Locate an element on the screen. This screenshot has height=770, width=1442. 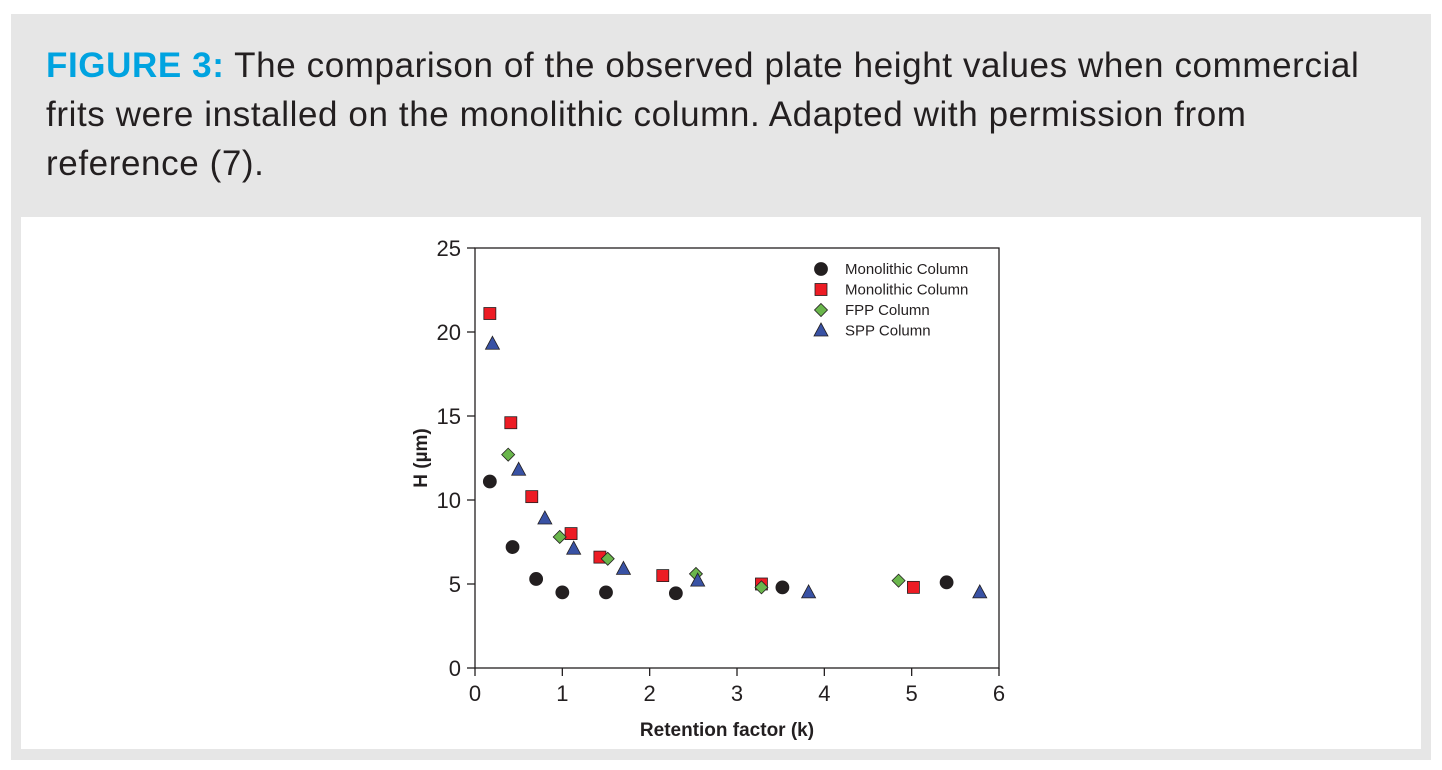
y-tick-label: 20 is located at coordinates (449, 332).